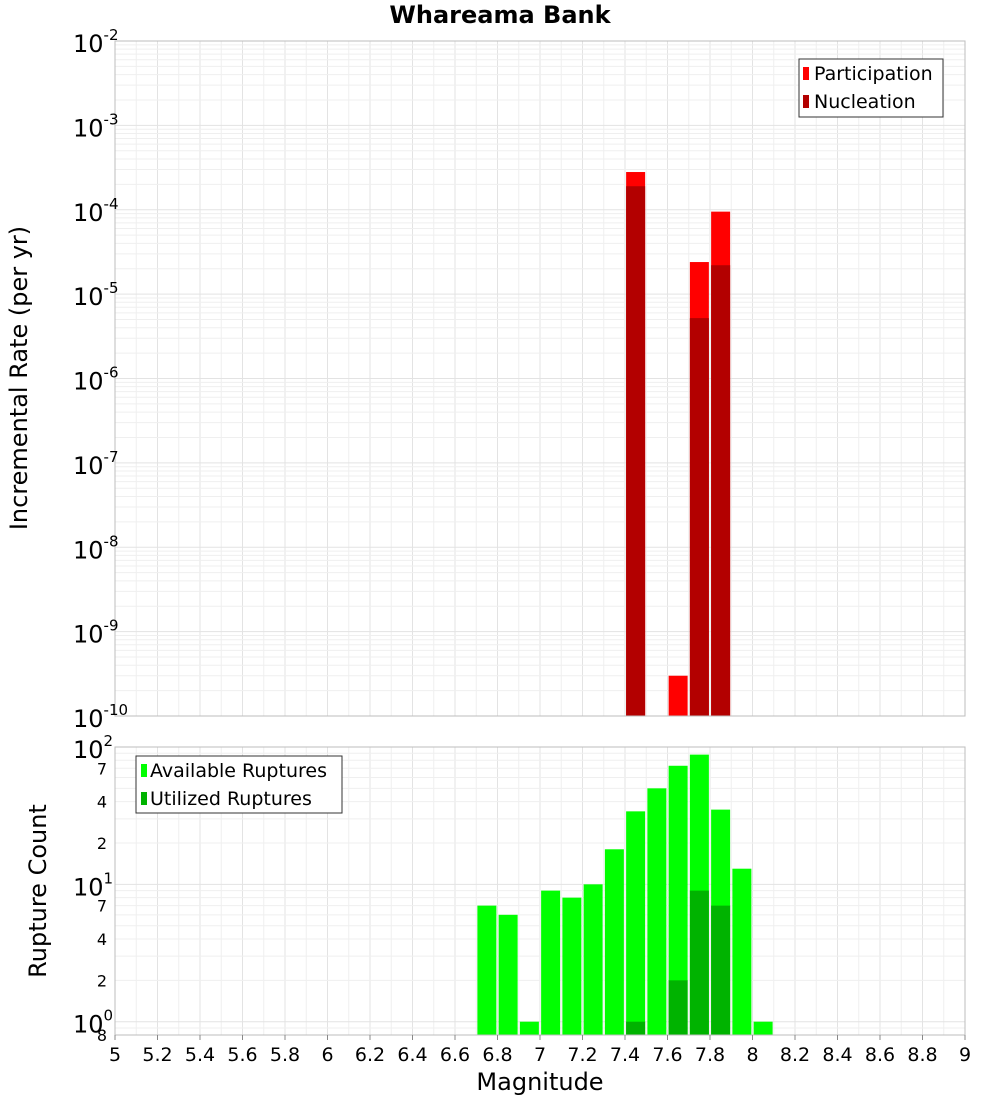  Describe the element at coordinates (865, 102) in the screenshot. I see `nucleation-legend-label: Nucleation` at that location.